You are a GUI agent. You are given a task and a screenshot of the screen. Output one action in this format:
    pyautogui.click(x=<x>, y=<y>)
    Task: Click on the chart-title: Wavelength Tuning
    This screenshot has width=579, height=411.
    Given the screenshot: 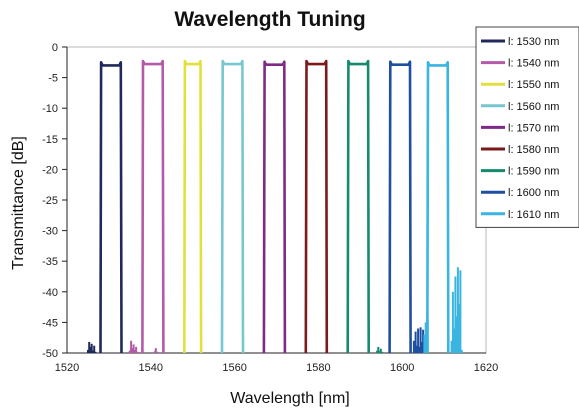 What is the action you would take?
    pyautogui.click(x=269, y=19)
    